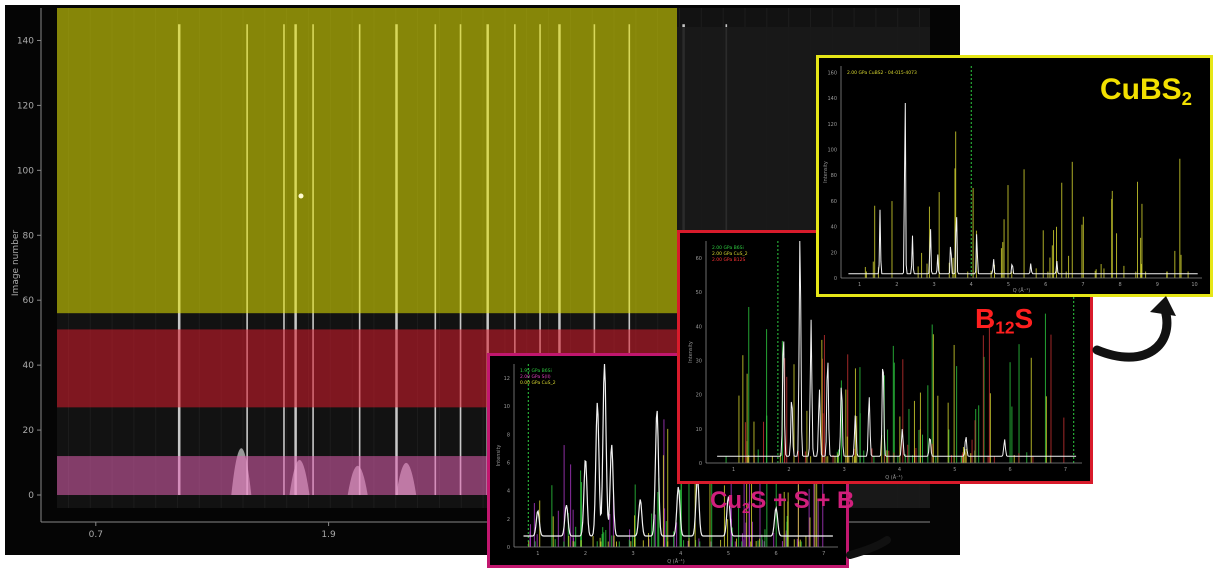 The width and height of the screenshot is (1213, 568). Describe the element at coordinates (535, 377) in the screenshot. I see `legend-entry: 2.00 GPa S(II)` at that location.